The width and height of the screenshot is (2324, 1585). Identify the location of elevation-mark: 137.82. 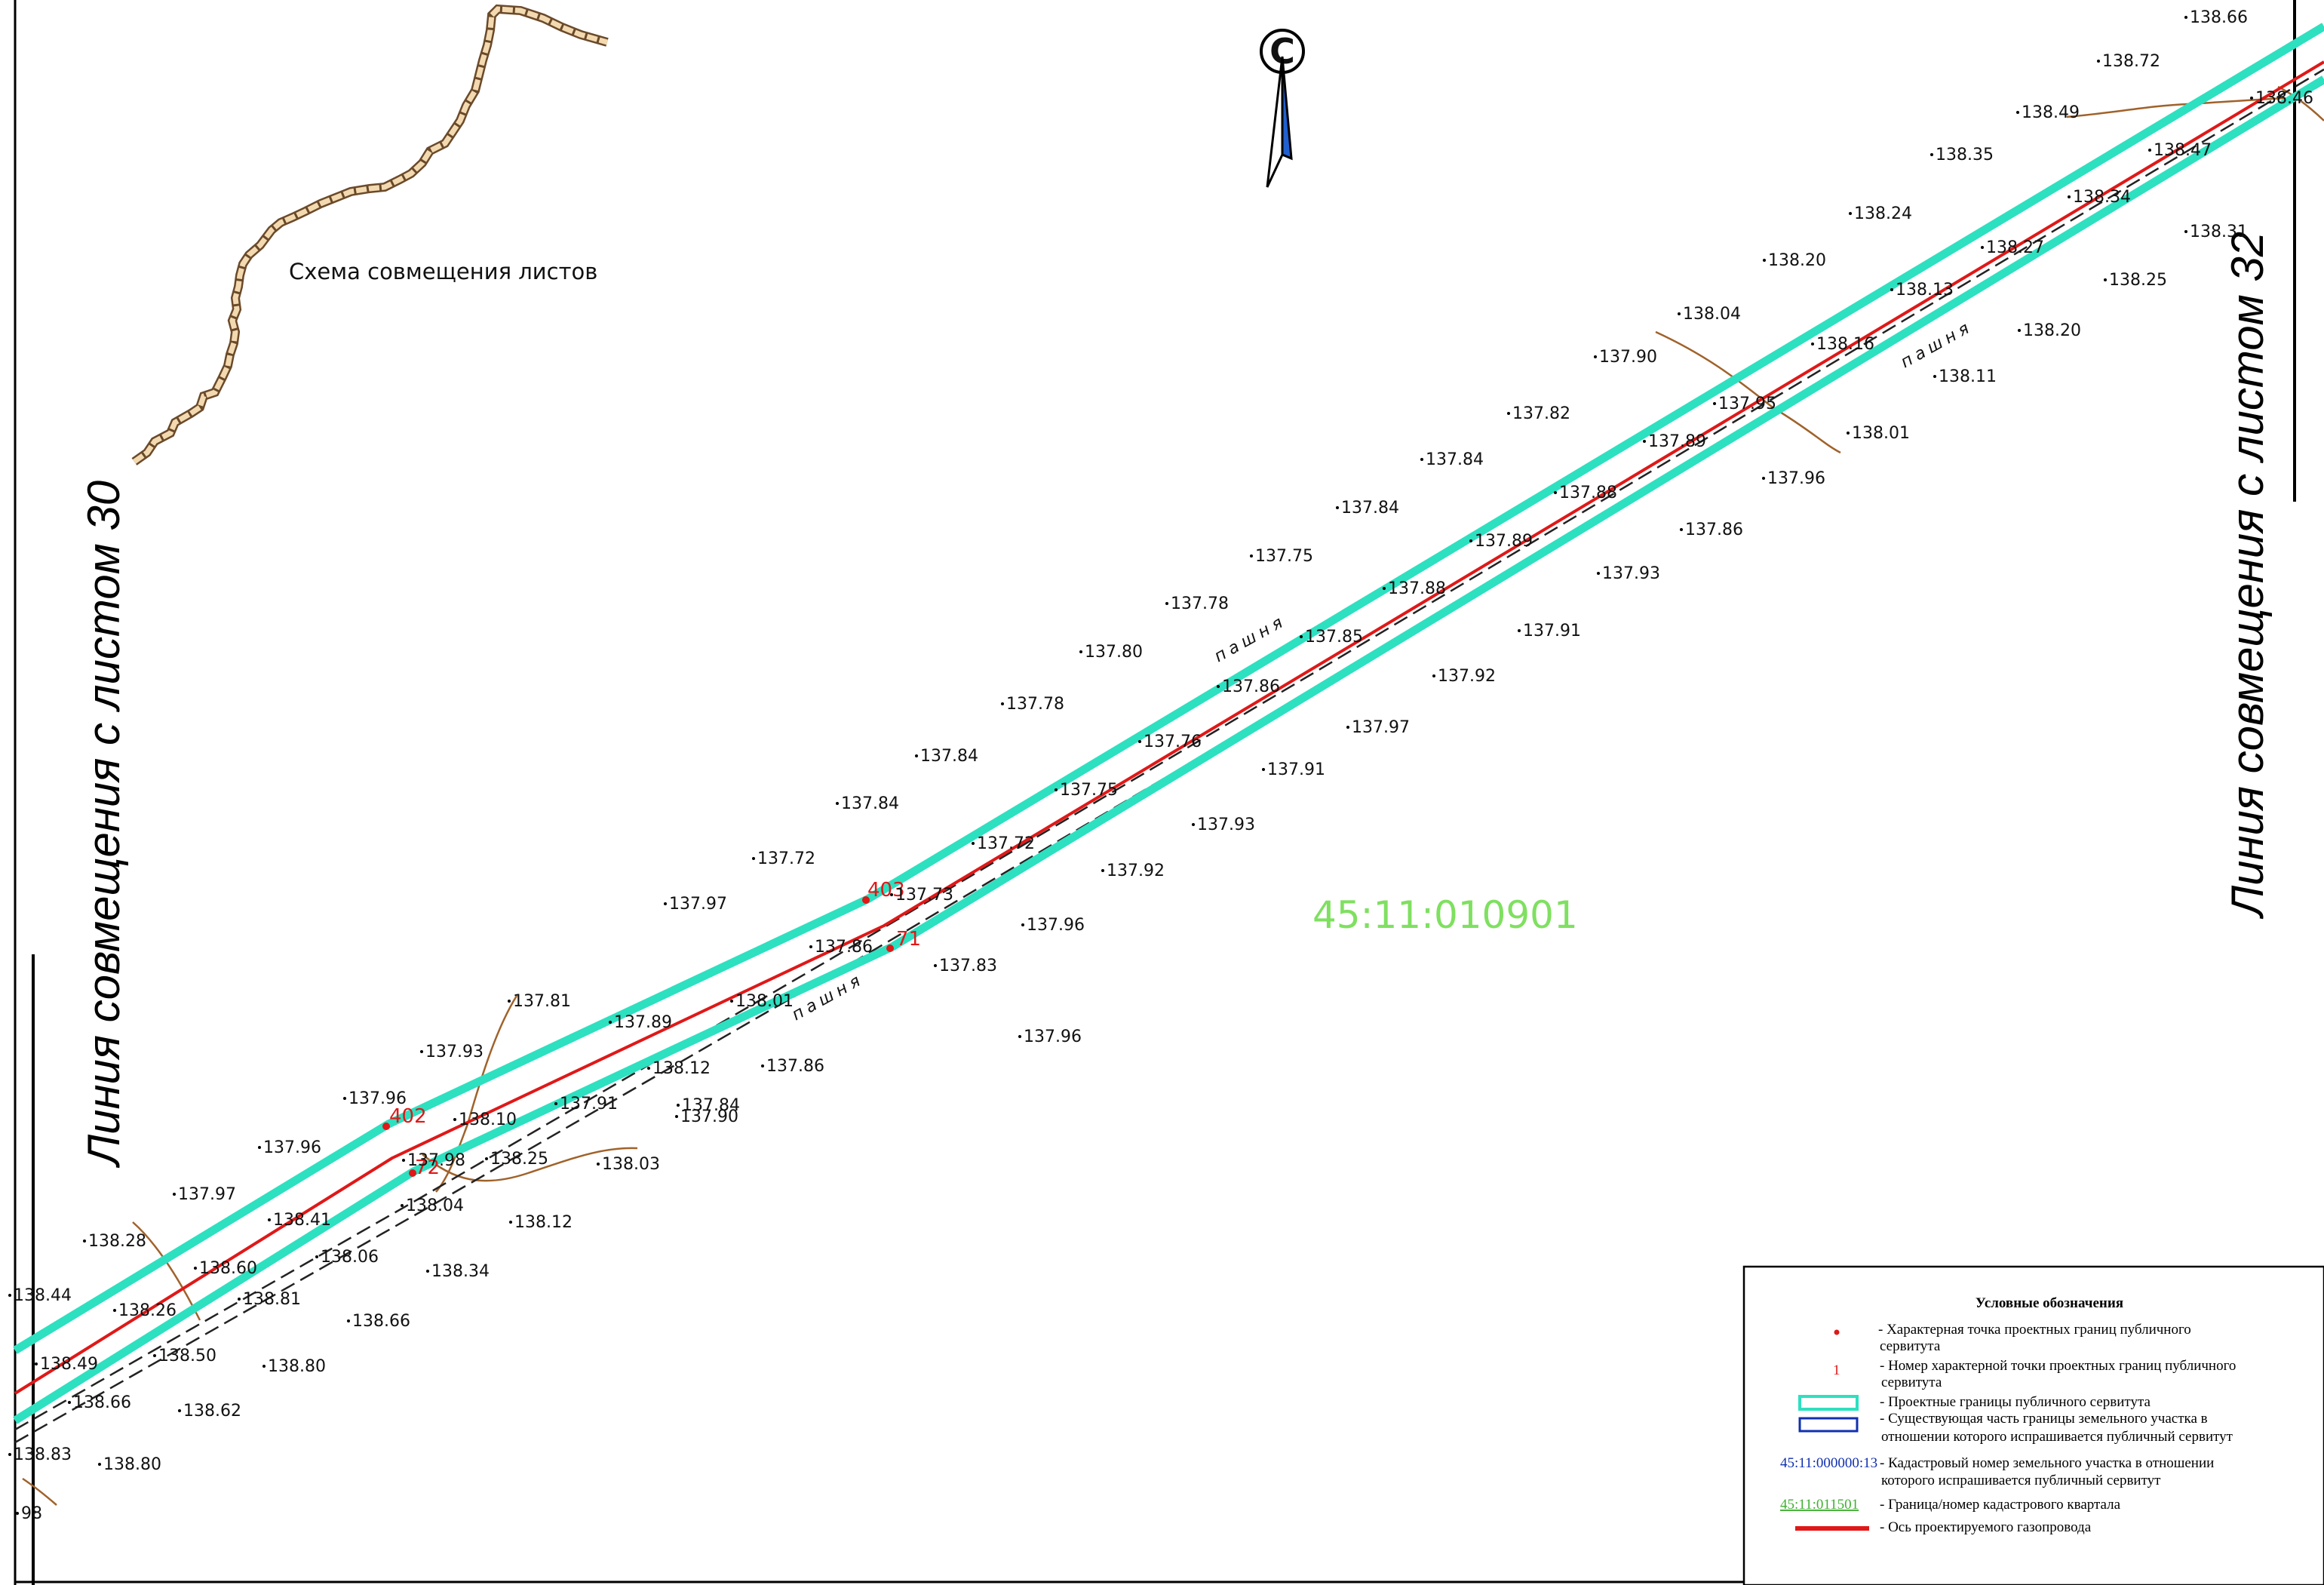
(1541, 413).